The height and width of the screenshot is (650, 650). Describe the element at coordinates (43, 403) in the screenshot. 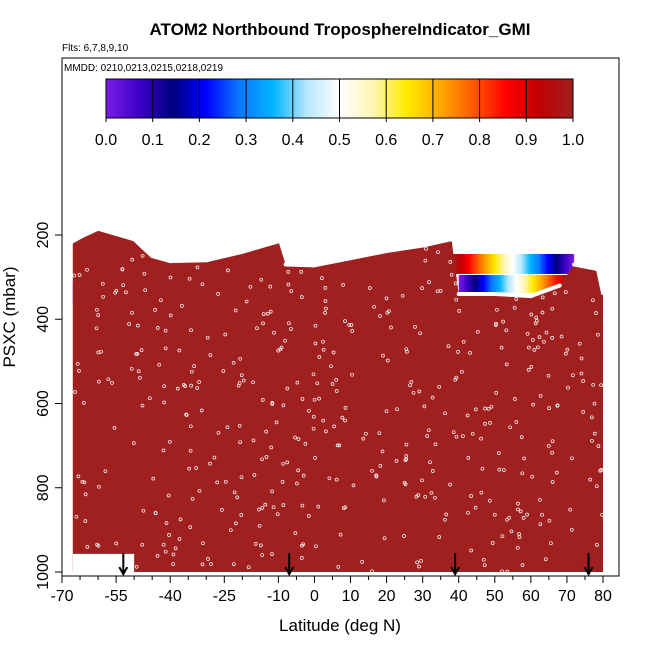

I see `y-tick-label: 600` at that location.